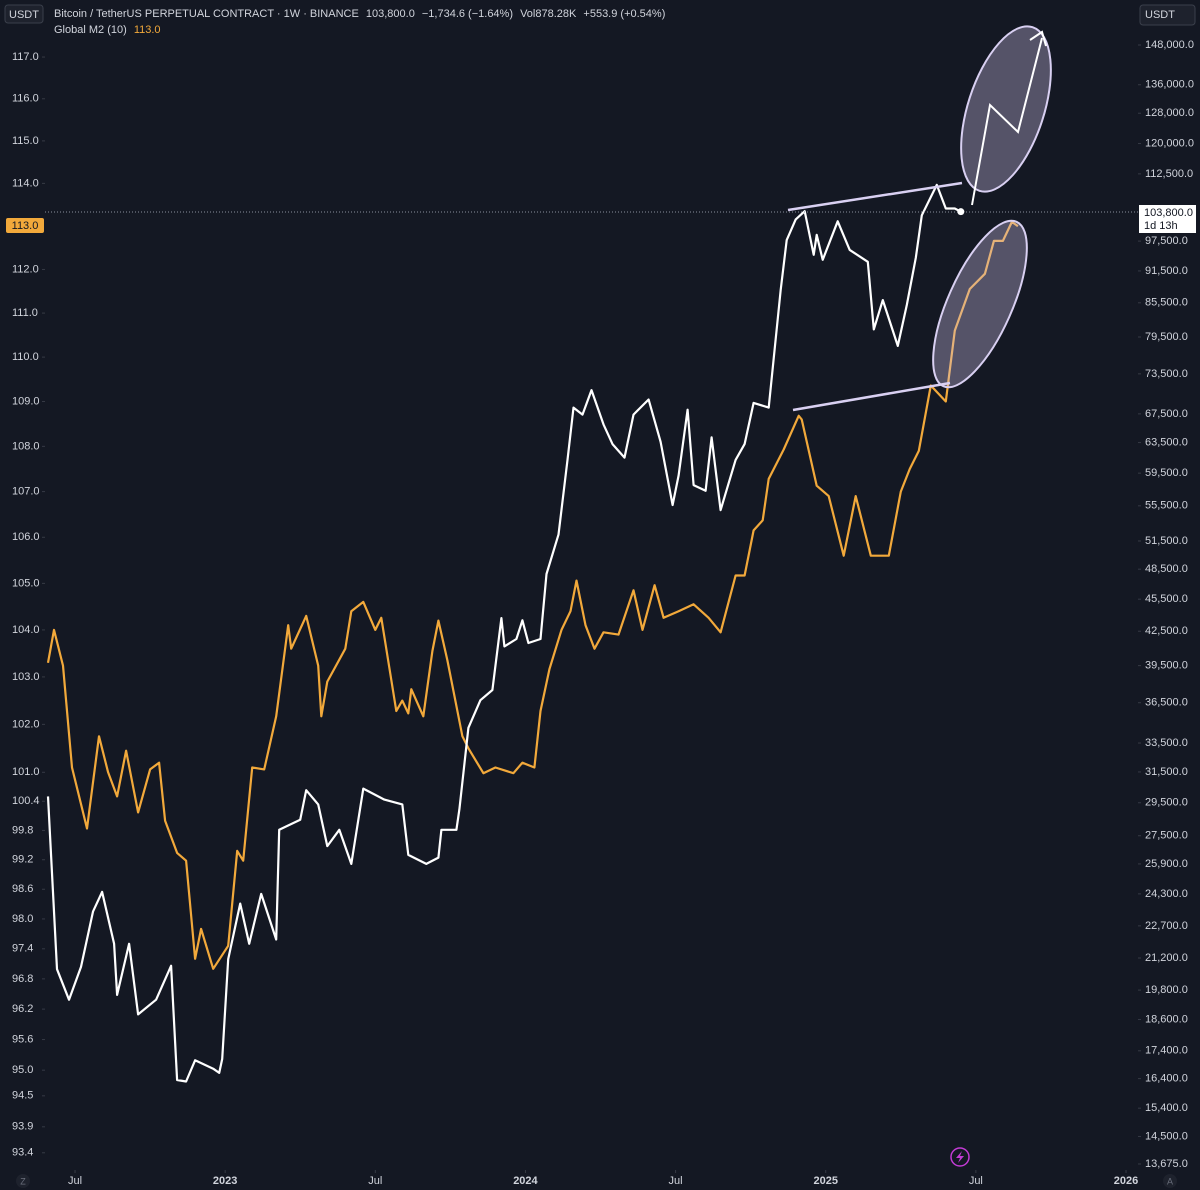 The width and height of the screenshot is (1200, 1190). I want to click on legend-vol-change: +553.9 (+0.54%), so click(624, 14).